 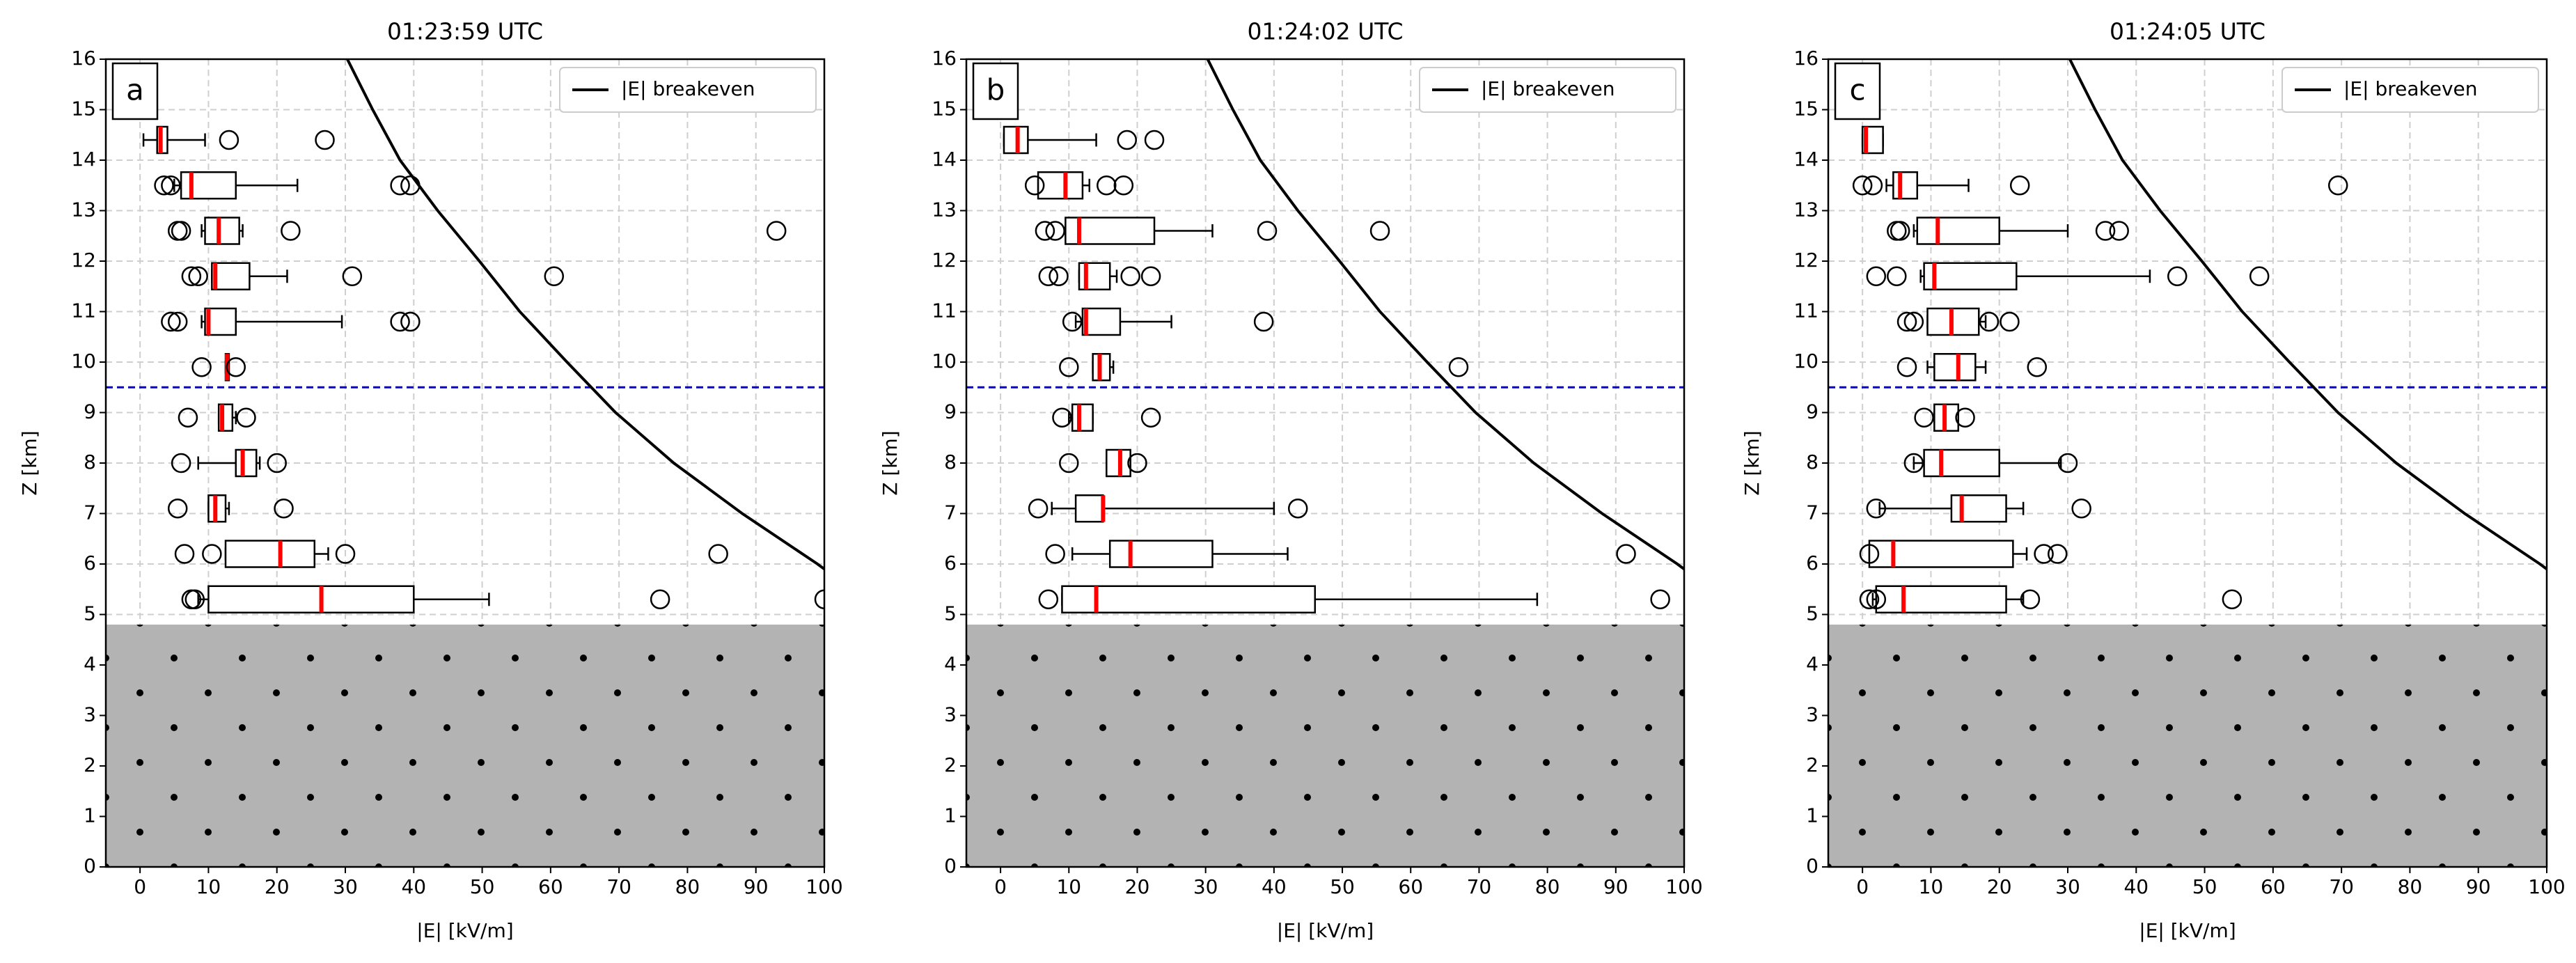 I want to click on y-tick-label: 11, so click(x=944, y=310).